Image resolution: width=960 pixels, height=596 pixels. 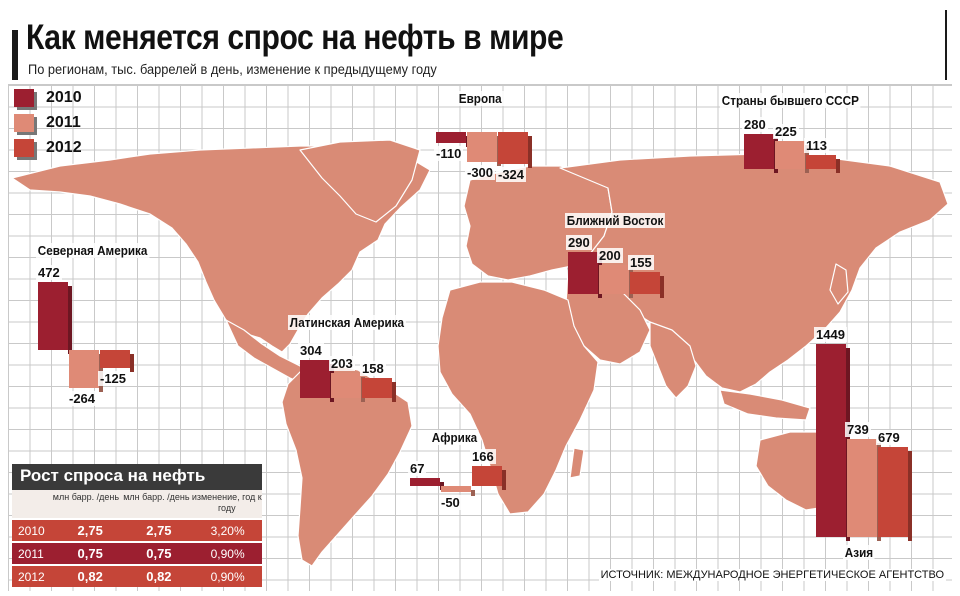 I want to click on bar-value-label: 739, so click(x=858, y=429).